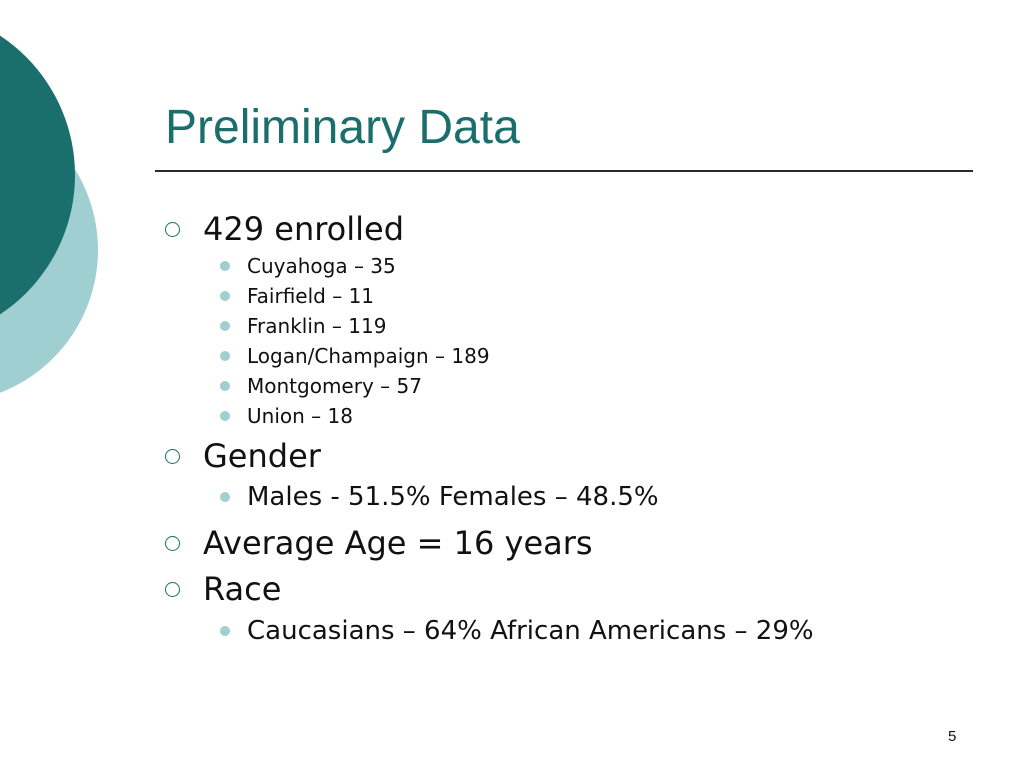 The height and width of the screenshot is (768, 1024). I want to click on sub-bullet-fairfield: Fairfield – 11, so click(311, 296).